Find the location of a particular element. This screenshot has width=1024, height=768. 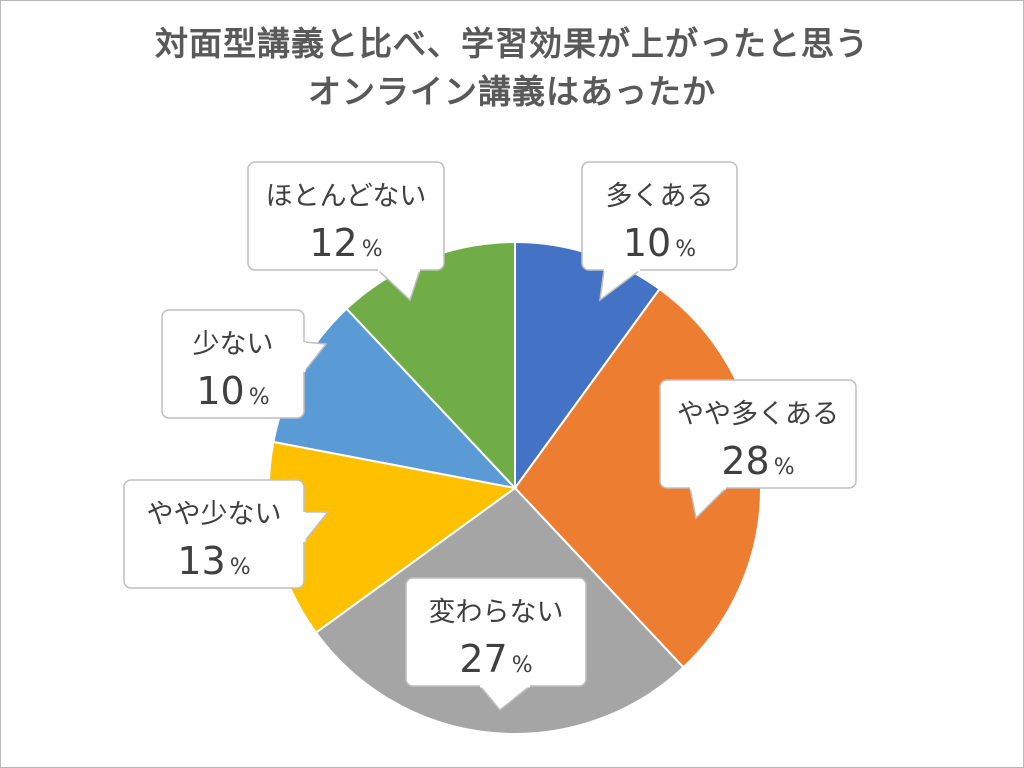

callout-1: 多くある 10% is located at coordinates (659, 231).